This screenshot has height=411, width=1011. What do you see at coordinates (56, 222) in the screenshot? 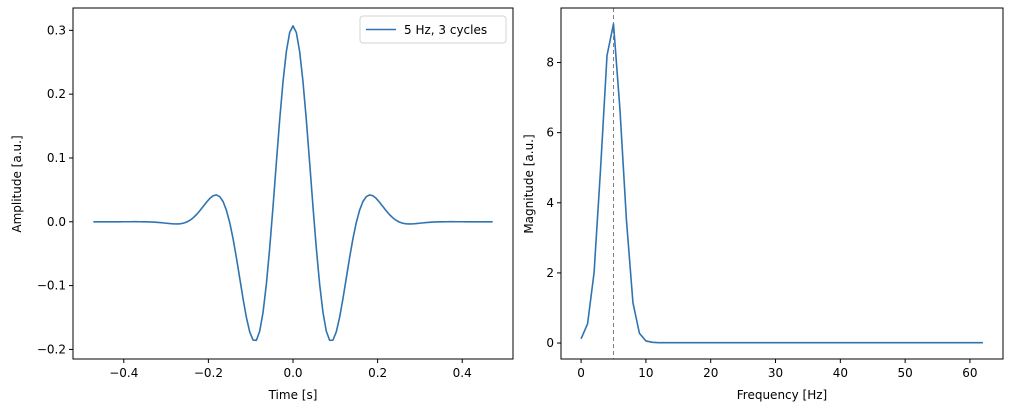
I see `wavelet-y-tick-label: 0.0` at bounding box center [56, 222].